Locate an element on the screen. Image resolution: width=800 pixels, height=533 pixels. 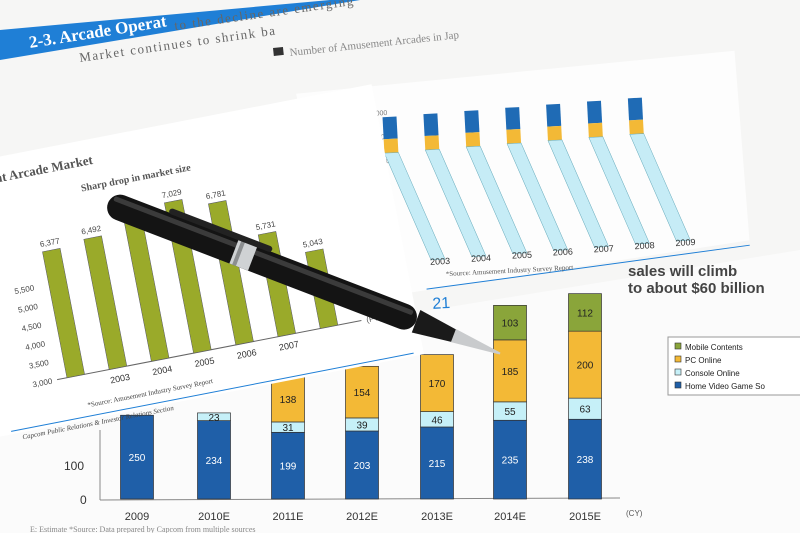
right-x-tick: 2005 is located at coordinates (522, 255).